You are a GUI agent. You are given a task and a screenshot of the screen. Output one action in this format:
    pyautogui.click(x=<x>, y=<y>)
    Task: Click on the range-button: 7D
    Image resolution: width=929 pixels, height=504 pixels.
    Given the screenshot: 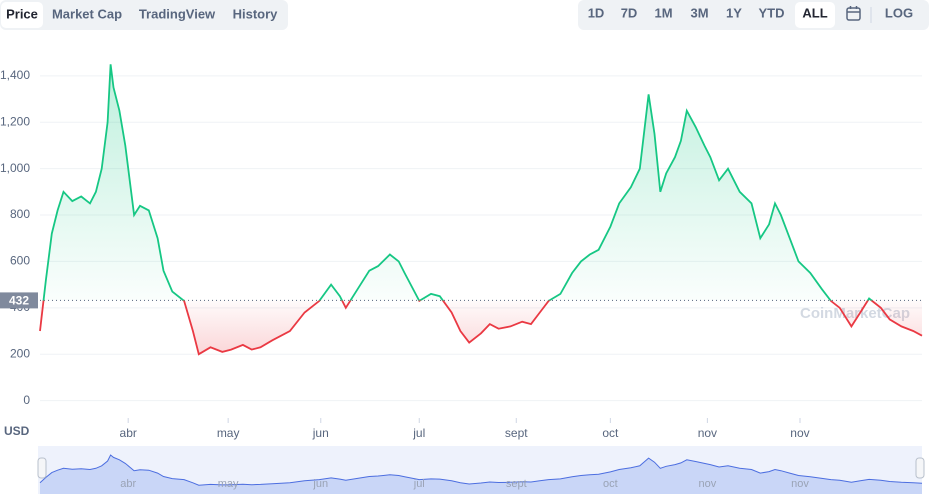 What is the action you would take?
    pyautogui.click(x=629, y=12)
    